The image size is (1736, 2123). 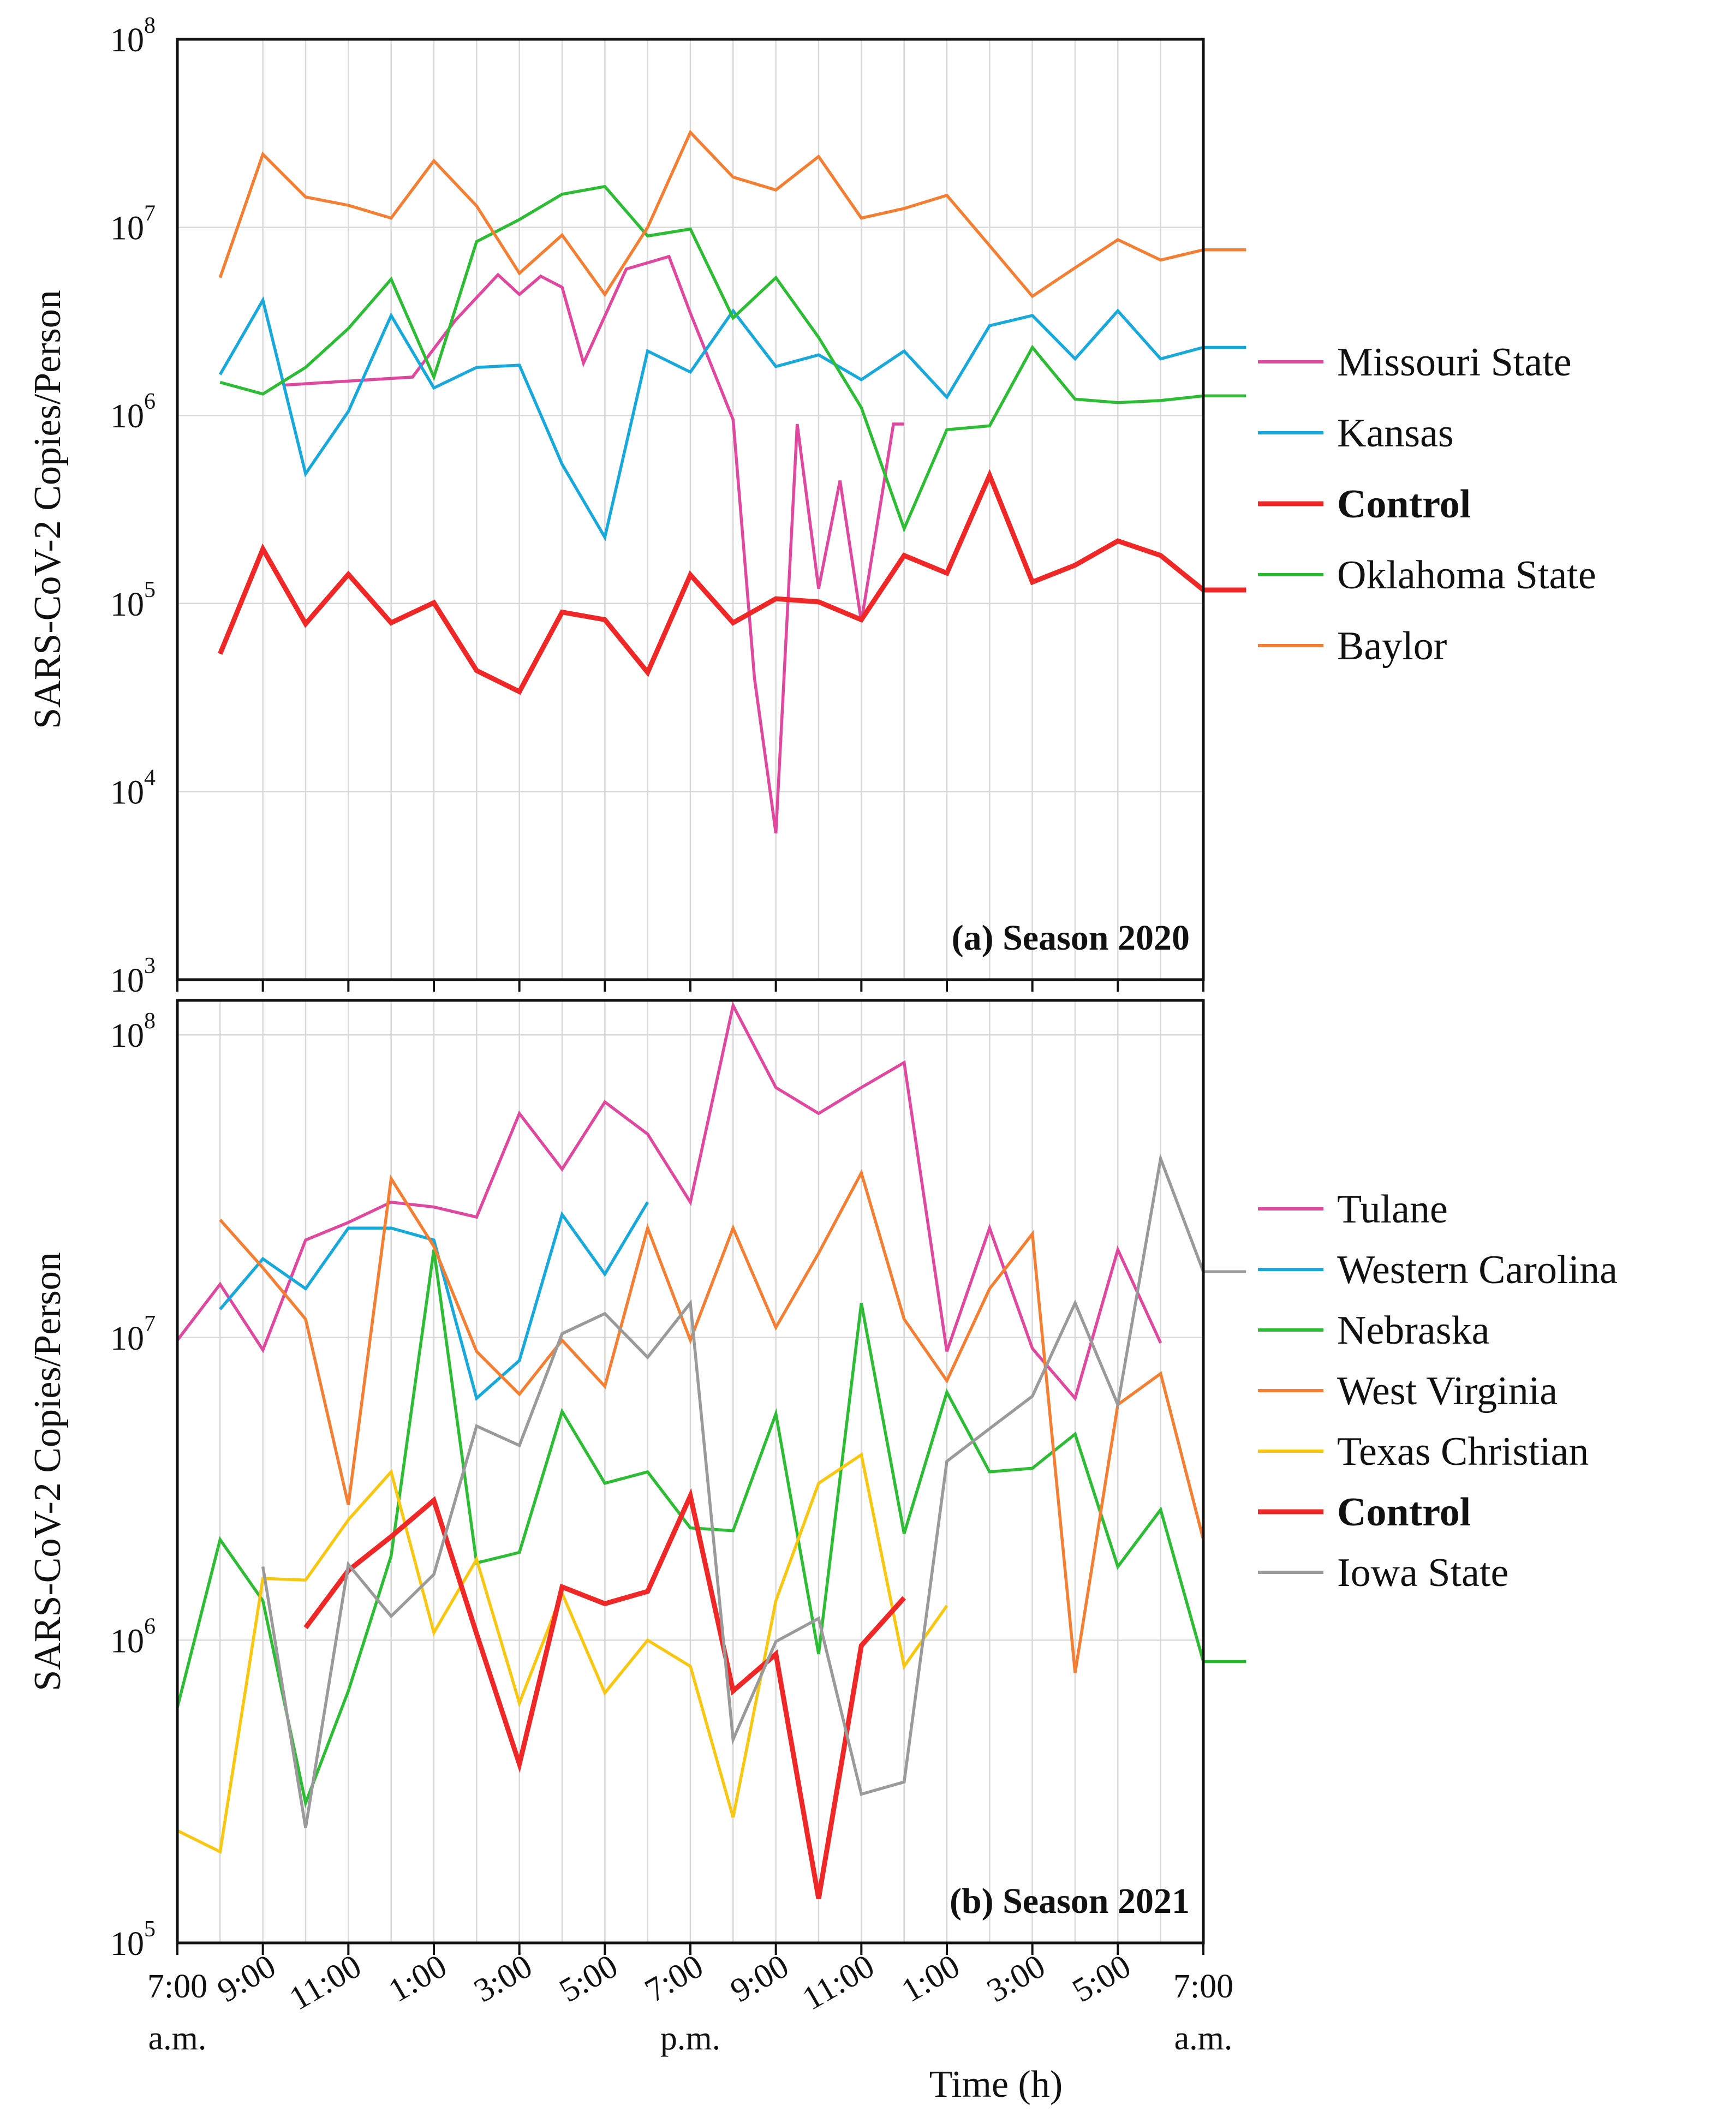 What do you see at coordinates (1477, 1270) in the screenshot?
I see `legend-label: Western Carolina` at bounding box center [1477, 1270].